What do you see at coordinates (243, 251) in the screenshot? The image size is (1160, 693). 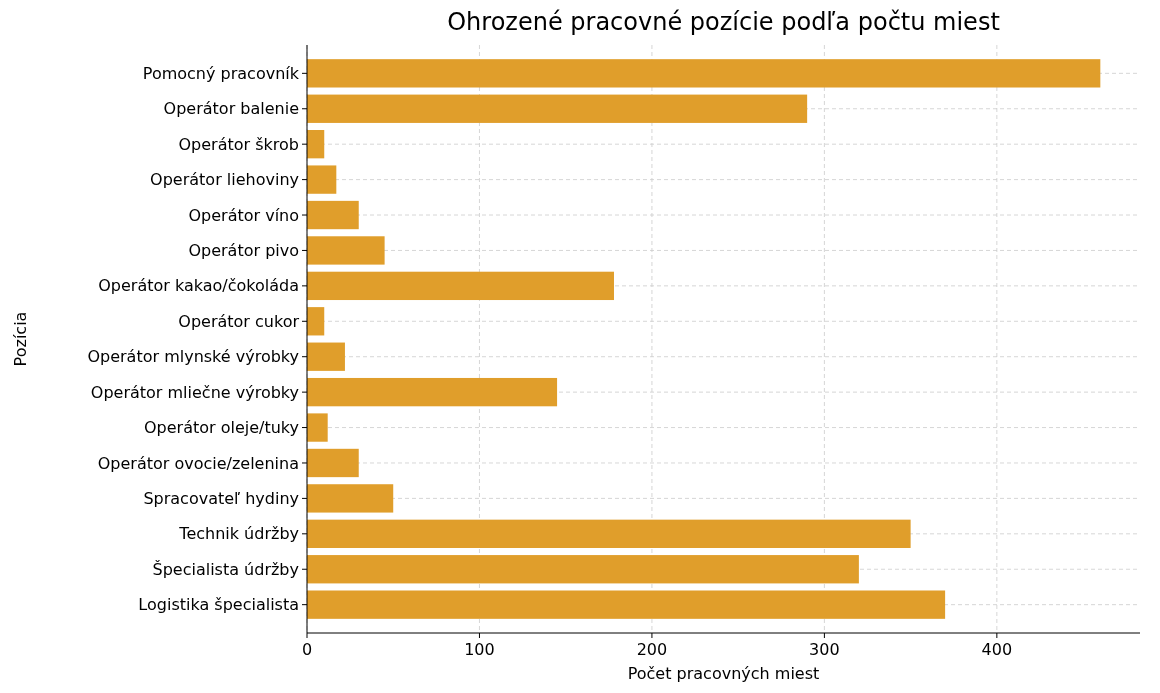 I see `y-tick-label: Operátor pivo` at bounding box center [243, 251].